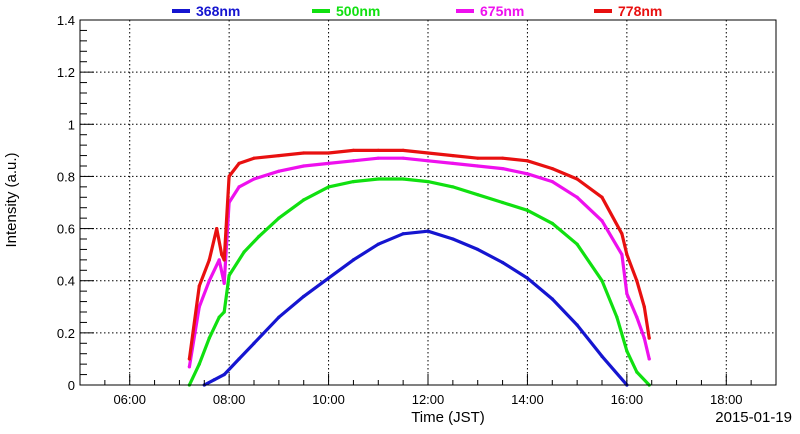 This screenshot has width=800, height=434. Describe the element at coordinates (358, 11) in the screenshot. I see `legend-label-500nm: 500nm` at that location.